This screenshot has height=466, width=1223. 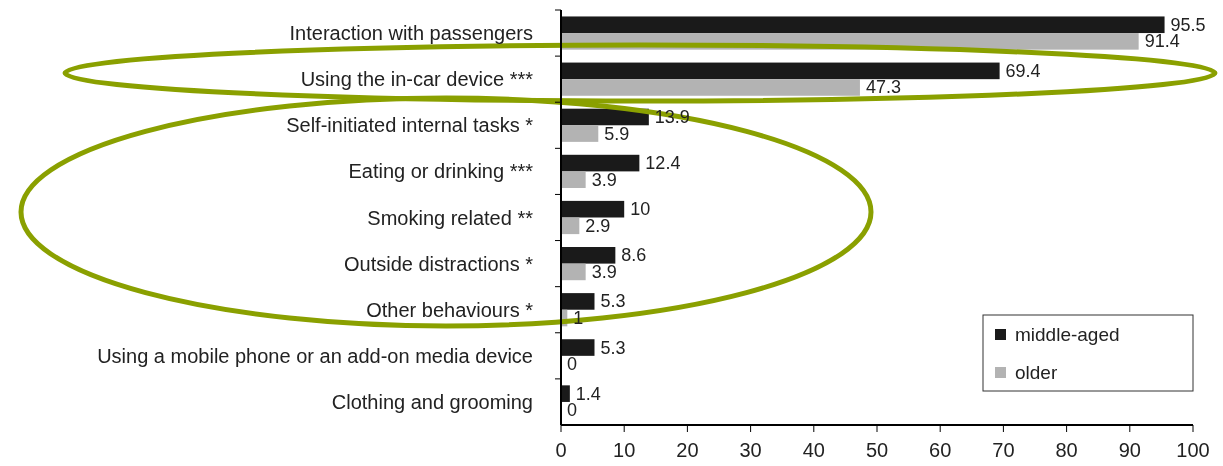 What do you see at coordinates (1023, 70) in the screenshot?
I see `data-label: 69.4` at bounding box center [1023, 70].